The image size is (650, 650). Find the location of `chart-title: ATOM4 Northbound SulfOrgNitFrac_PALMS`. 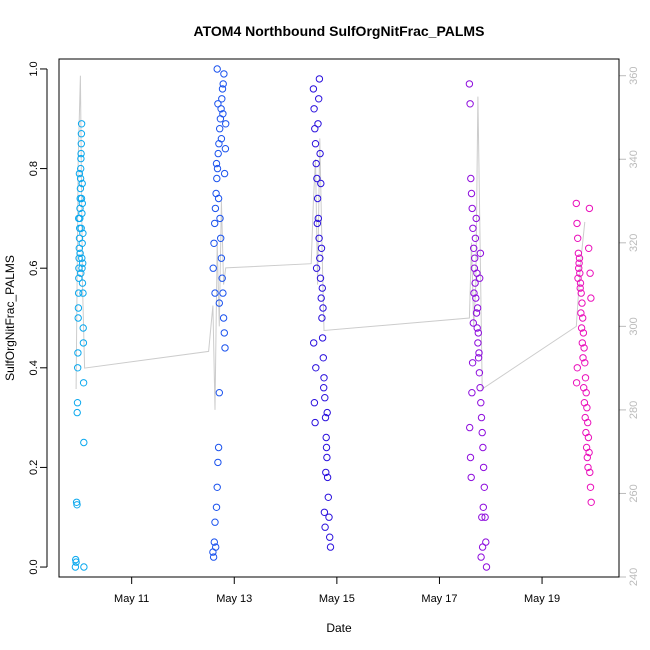

chart-title: ATOM4 Northbound SulfOrgNitFrac_PALMS is located at coordinates (339, 31).